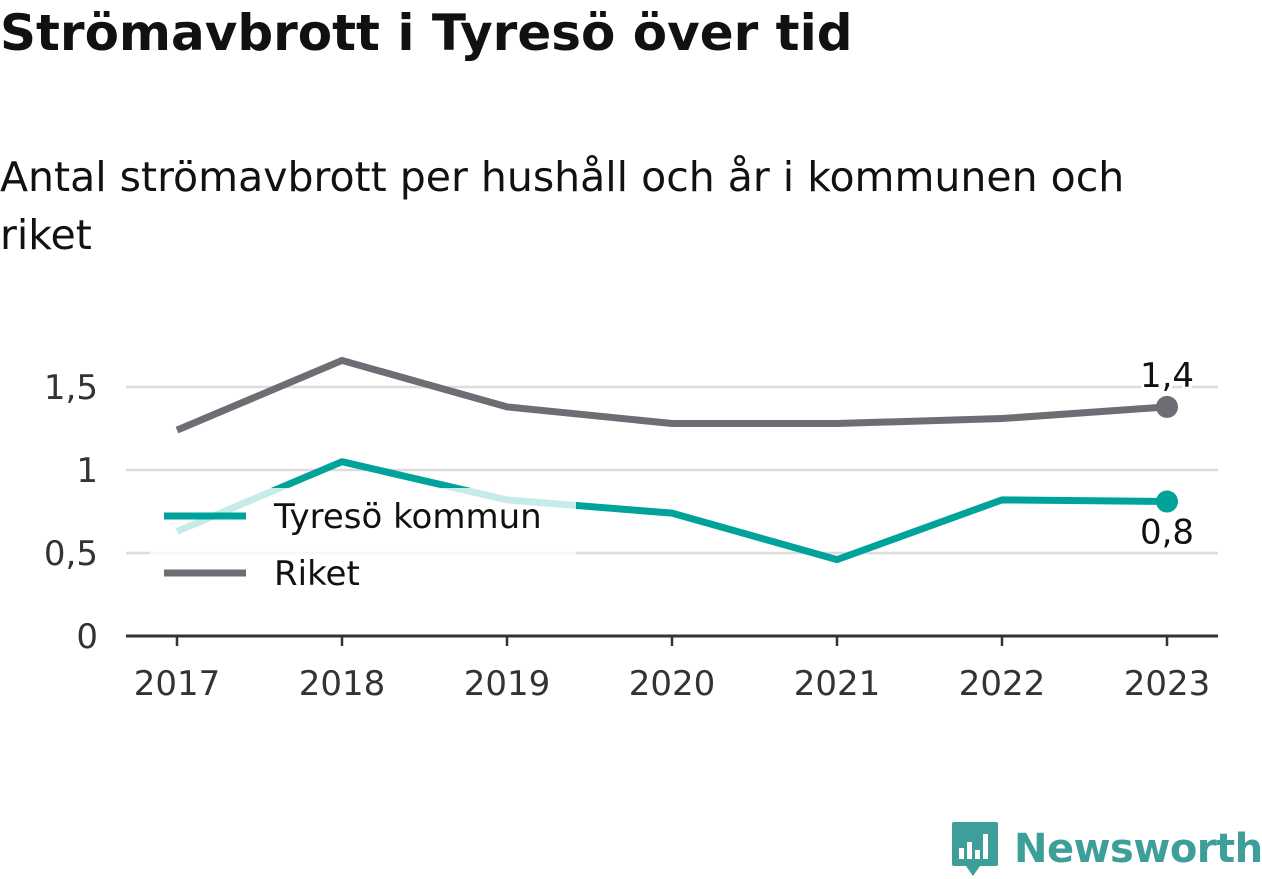 Image resolution: width=1262 pixels, height=879 pixels. Describe the element at coordinates (1002, 684) in the screenshot. I see `x-tick-label: 2022` at that location.